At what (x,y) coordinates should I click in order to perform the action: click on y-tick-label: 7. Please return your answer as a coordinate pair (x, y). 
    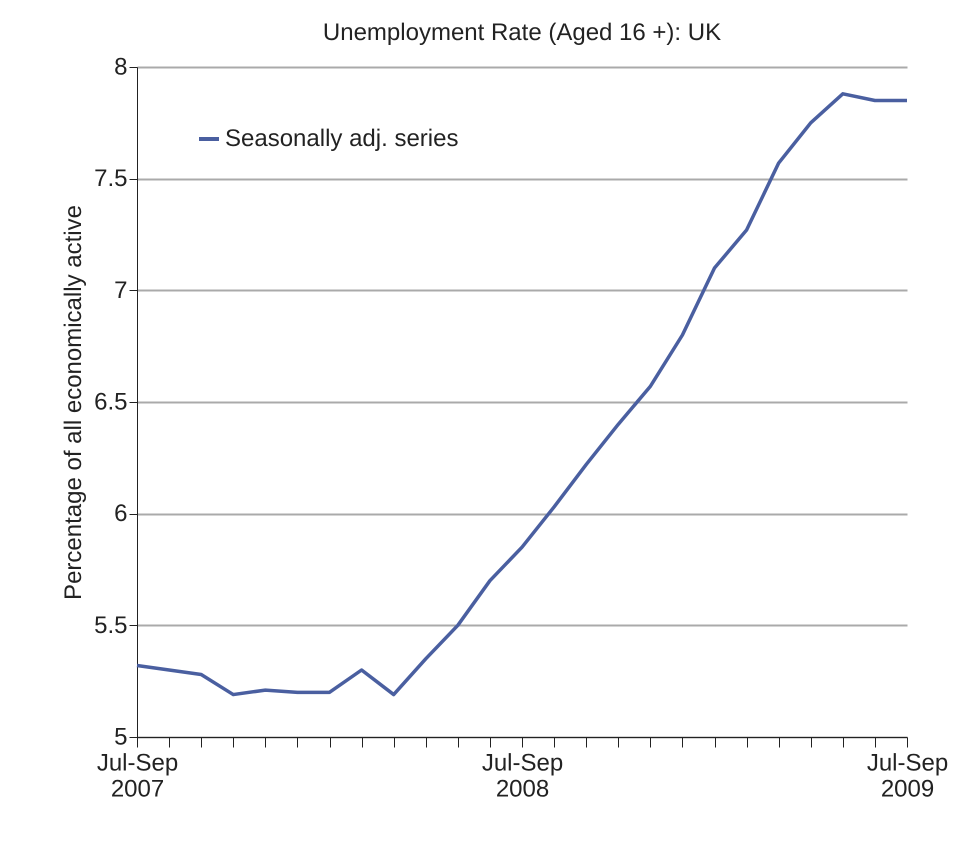
    Looking at the image, I should click on (121, 290).